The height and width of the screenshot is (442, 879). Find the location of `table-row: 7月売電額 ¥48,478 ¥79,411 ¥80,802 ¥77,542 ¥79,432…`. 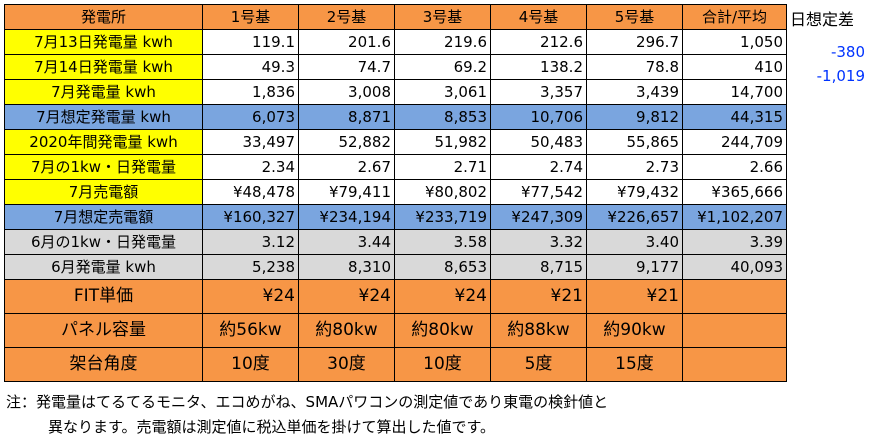

table-row: 7月売電額 ¥48,478 ¥79,411 ¥80,802 ¥77,542 ¥79,432… is located at coordinates (395, 192).